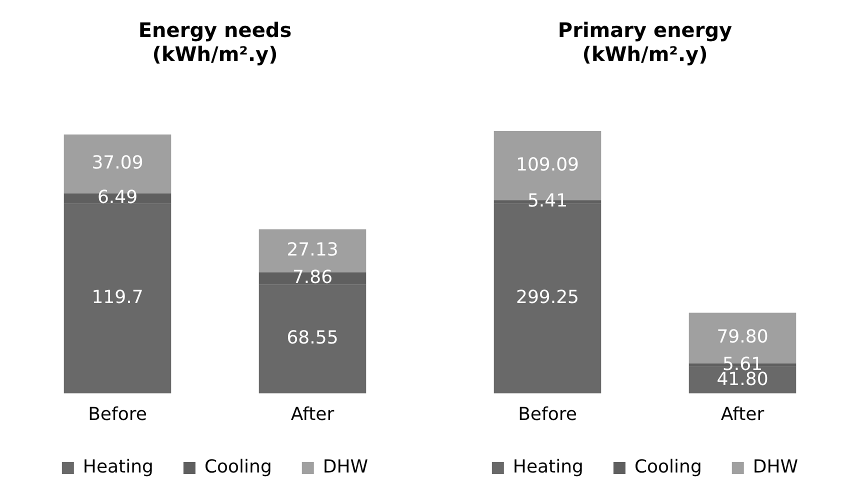 Image resolution: width=861 pixels, height=497 pixels. I want to click on data-label: 79.80, so click(742, 337).